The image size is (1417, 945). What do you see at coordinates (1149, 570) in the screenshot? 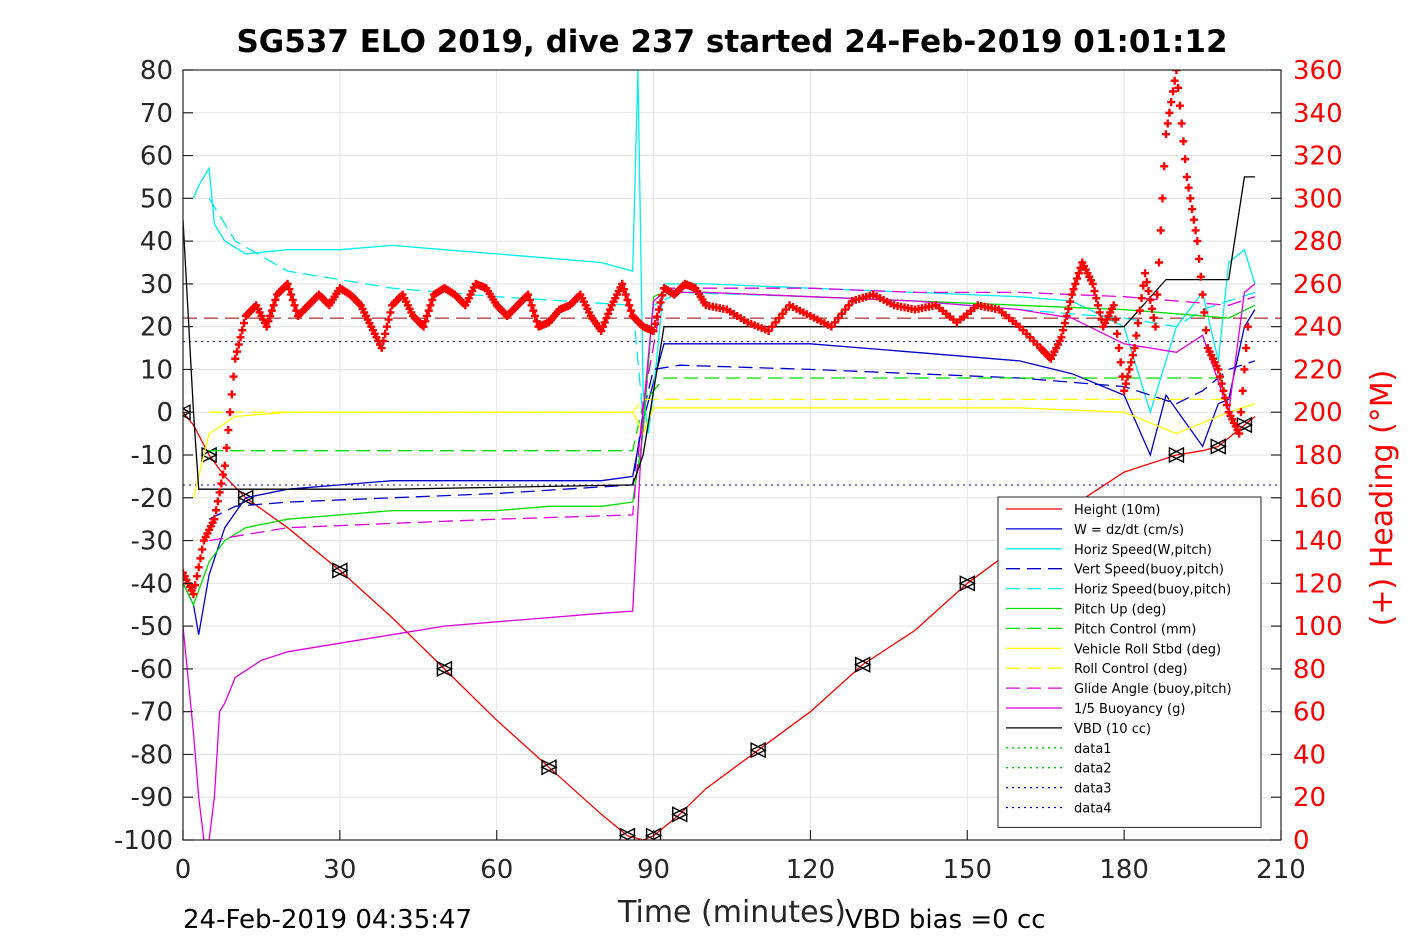
I see `legend-entry: Vert Speed(buoy,pitch)` at bounding box center [1149, 570].